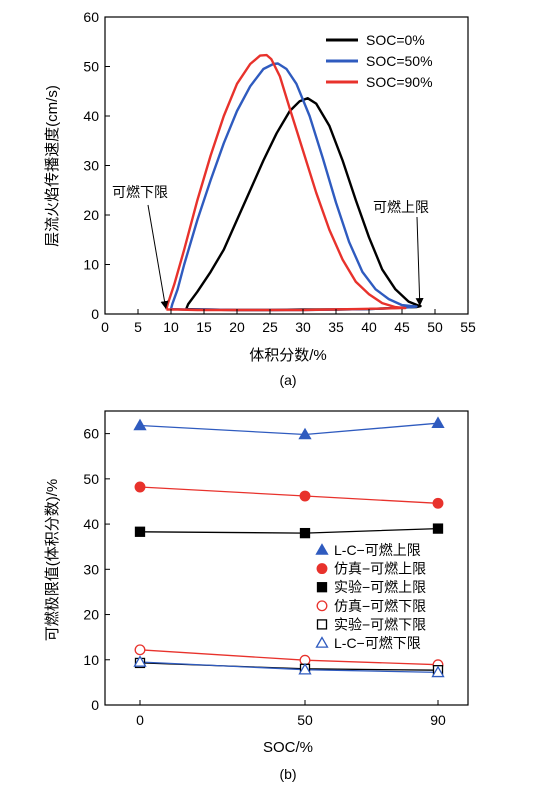 Image resolution: width=540 pixels, height=800 pixels. Describe the element at coordinates (158, 257) in the screenshot. I see `annotation-lower-limit-arrow` at that location.